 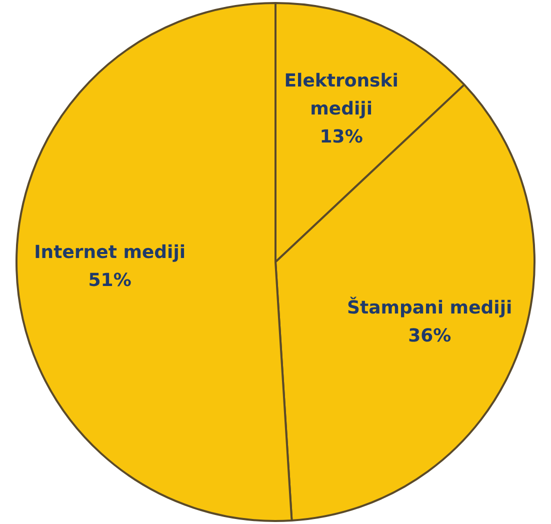 What do you see at coordinates (341, 137) in the screenshot?
I see `data-label: 13%` at bounding box center [341, 137].